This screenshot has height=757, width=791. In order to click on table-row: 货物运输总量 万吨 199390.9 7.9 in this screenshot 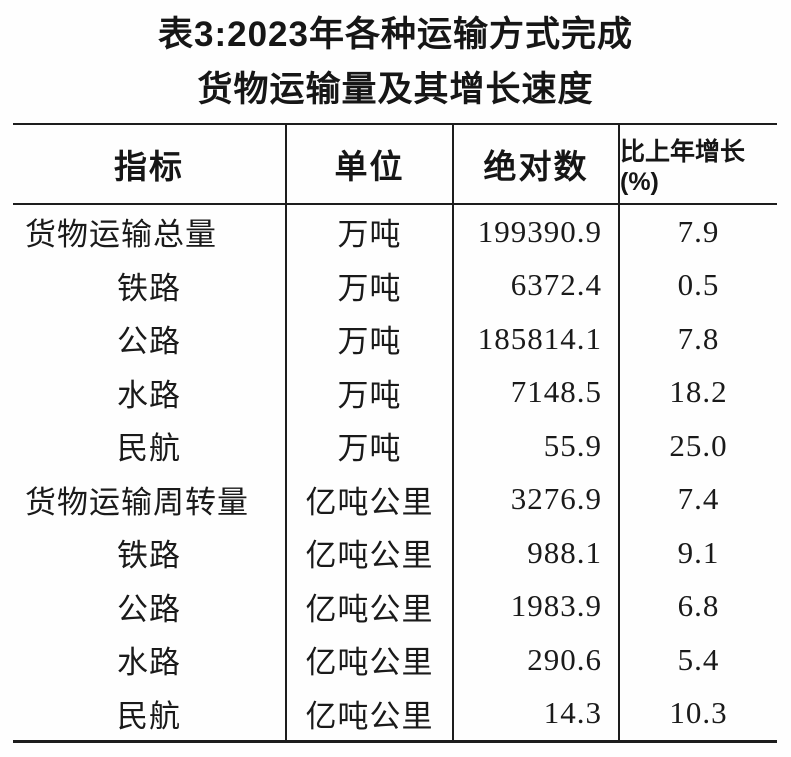, I will do `click(395, 232)`.